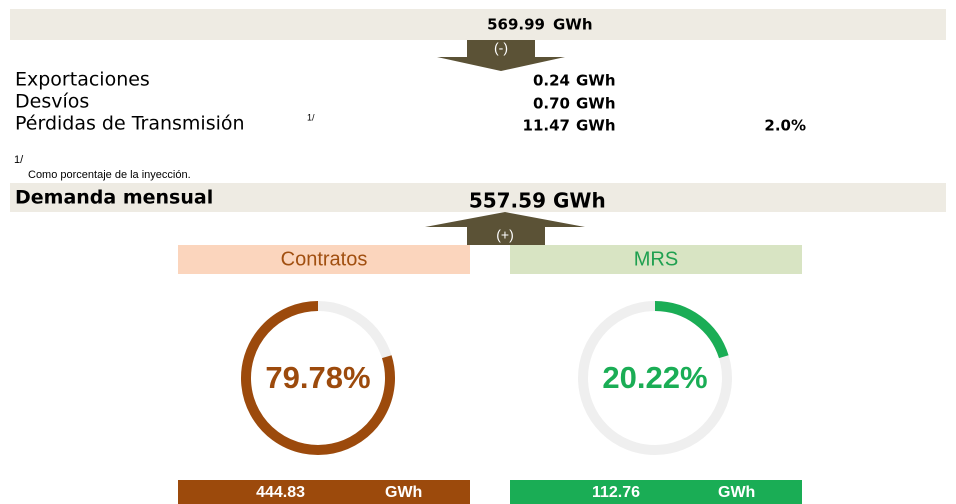  Describe the element at coordinates (52, 102) in the screenshot. I see `row-label: Desvíos` at that location.